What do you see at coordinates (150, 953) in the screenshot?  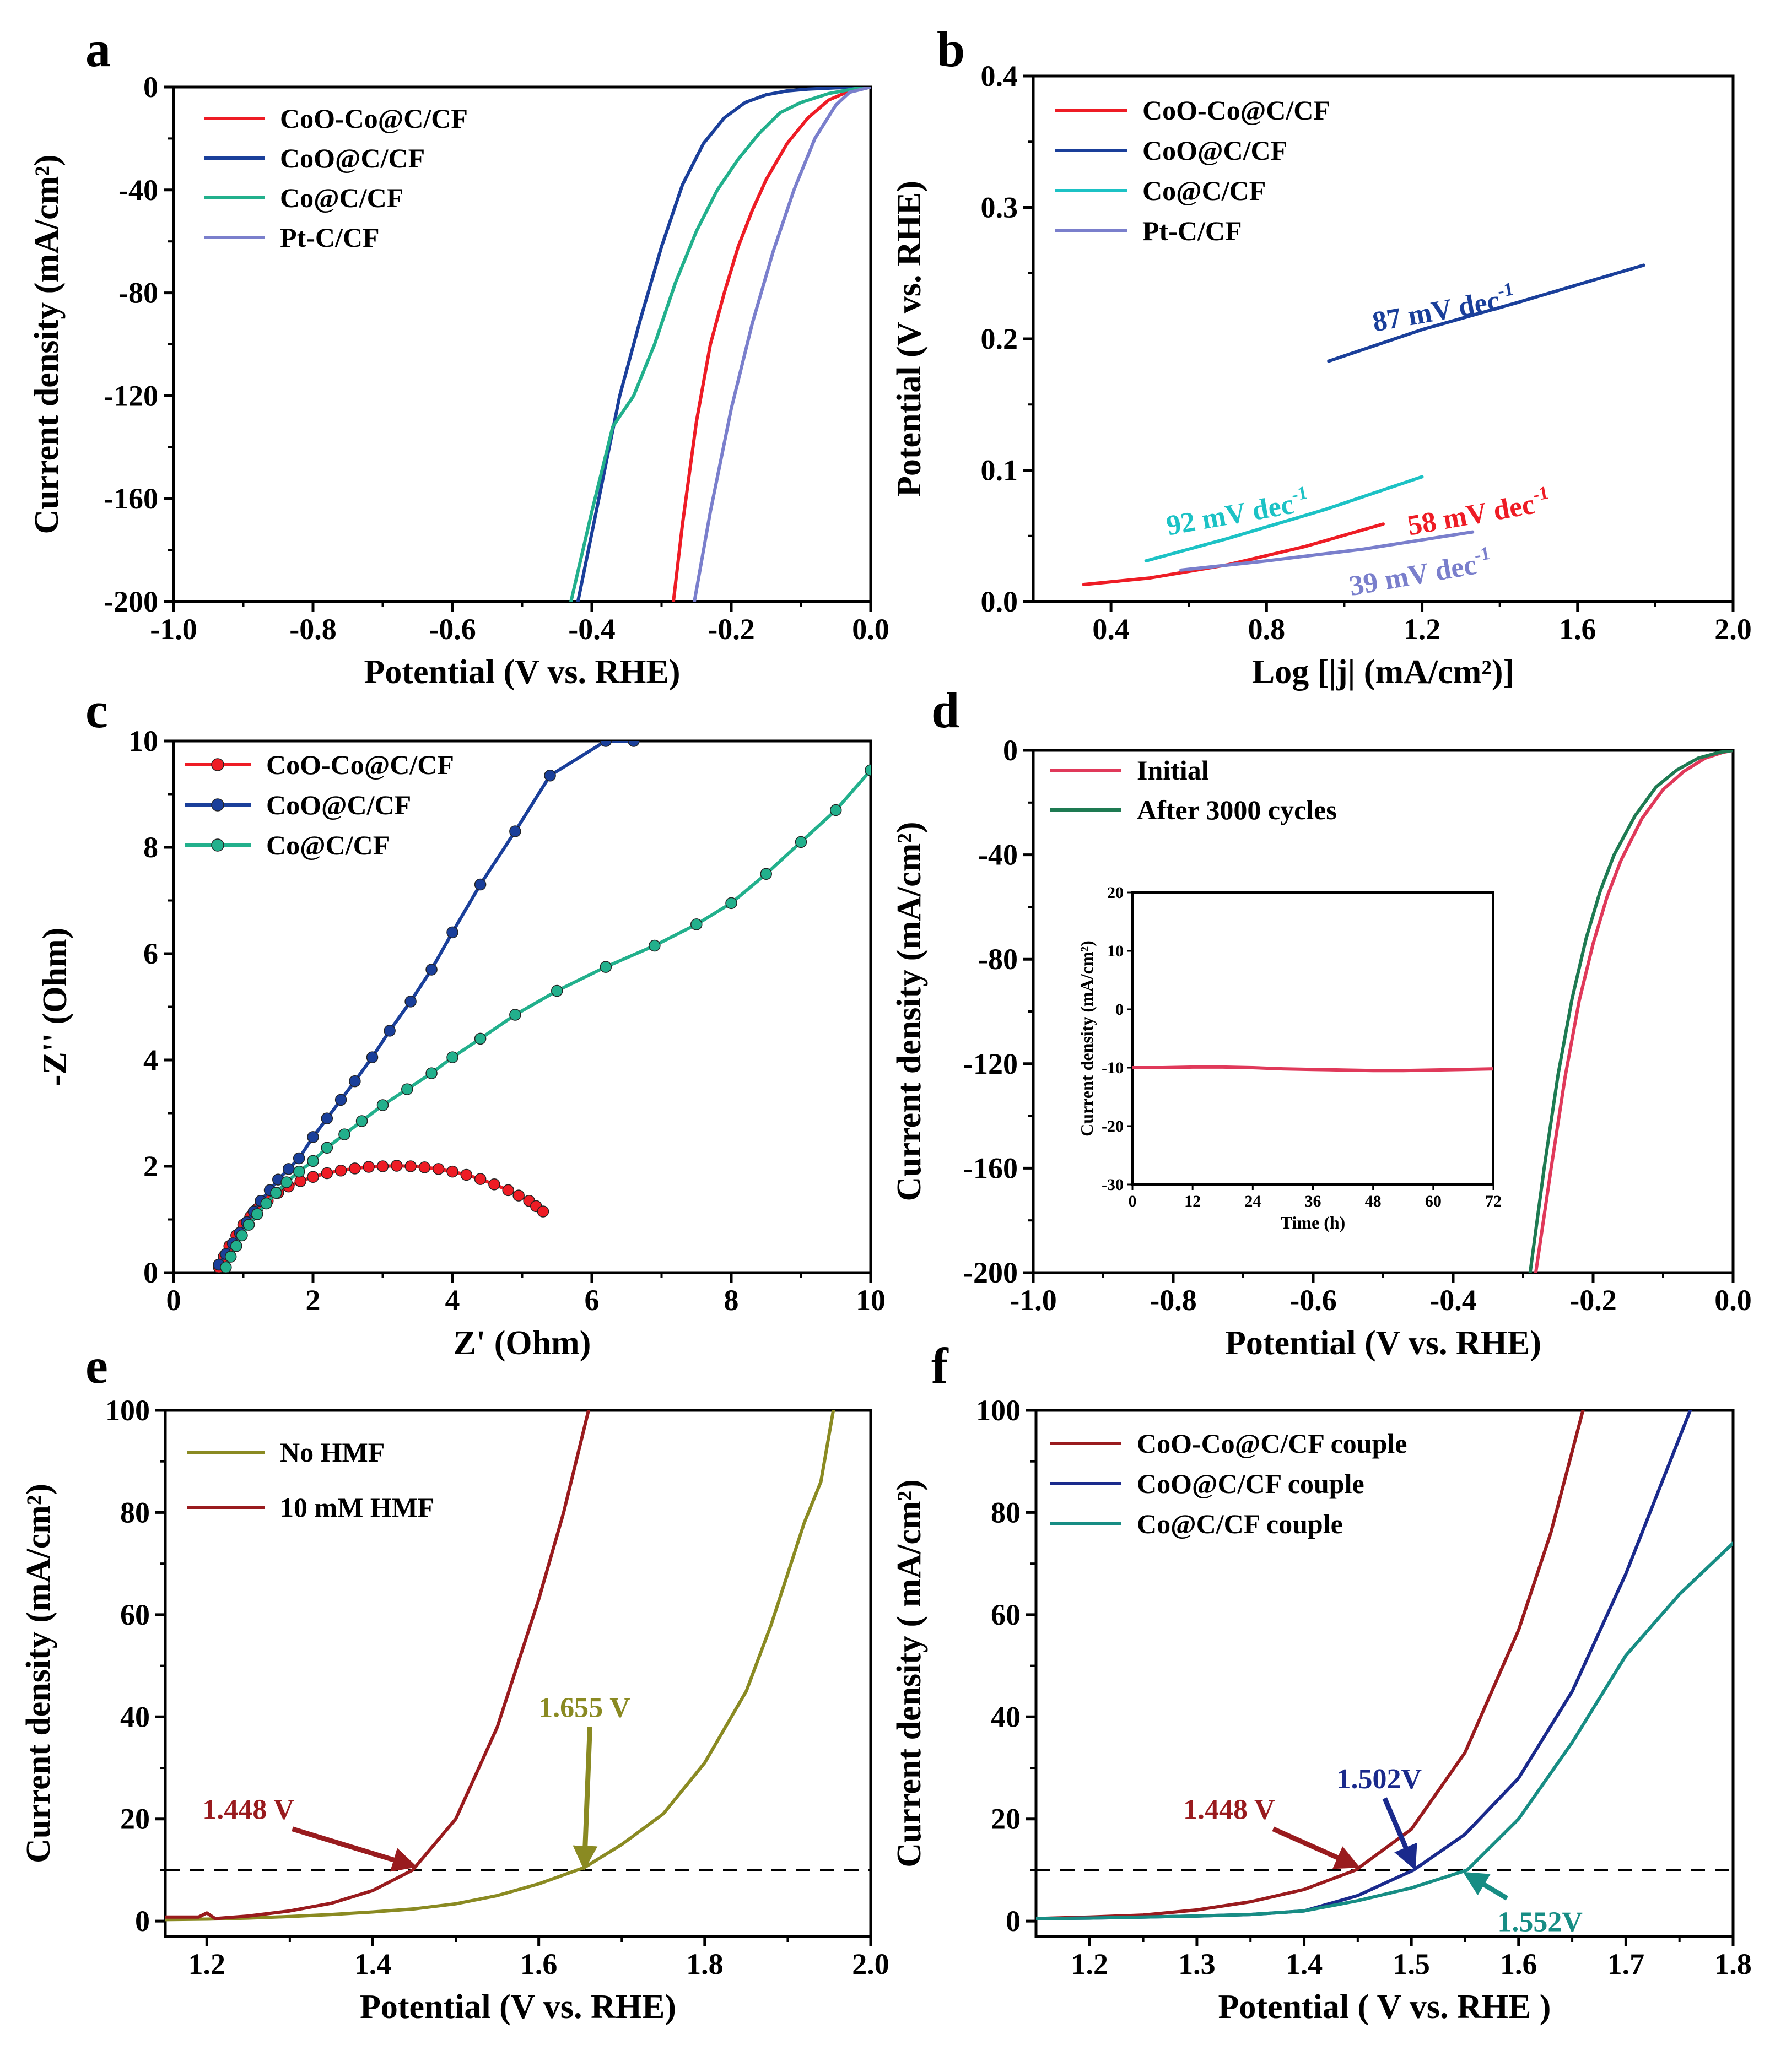 I see `y-tick-label-c: 6` at bounding box center [150, 953].